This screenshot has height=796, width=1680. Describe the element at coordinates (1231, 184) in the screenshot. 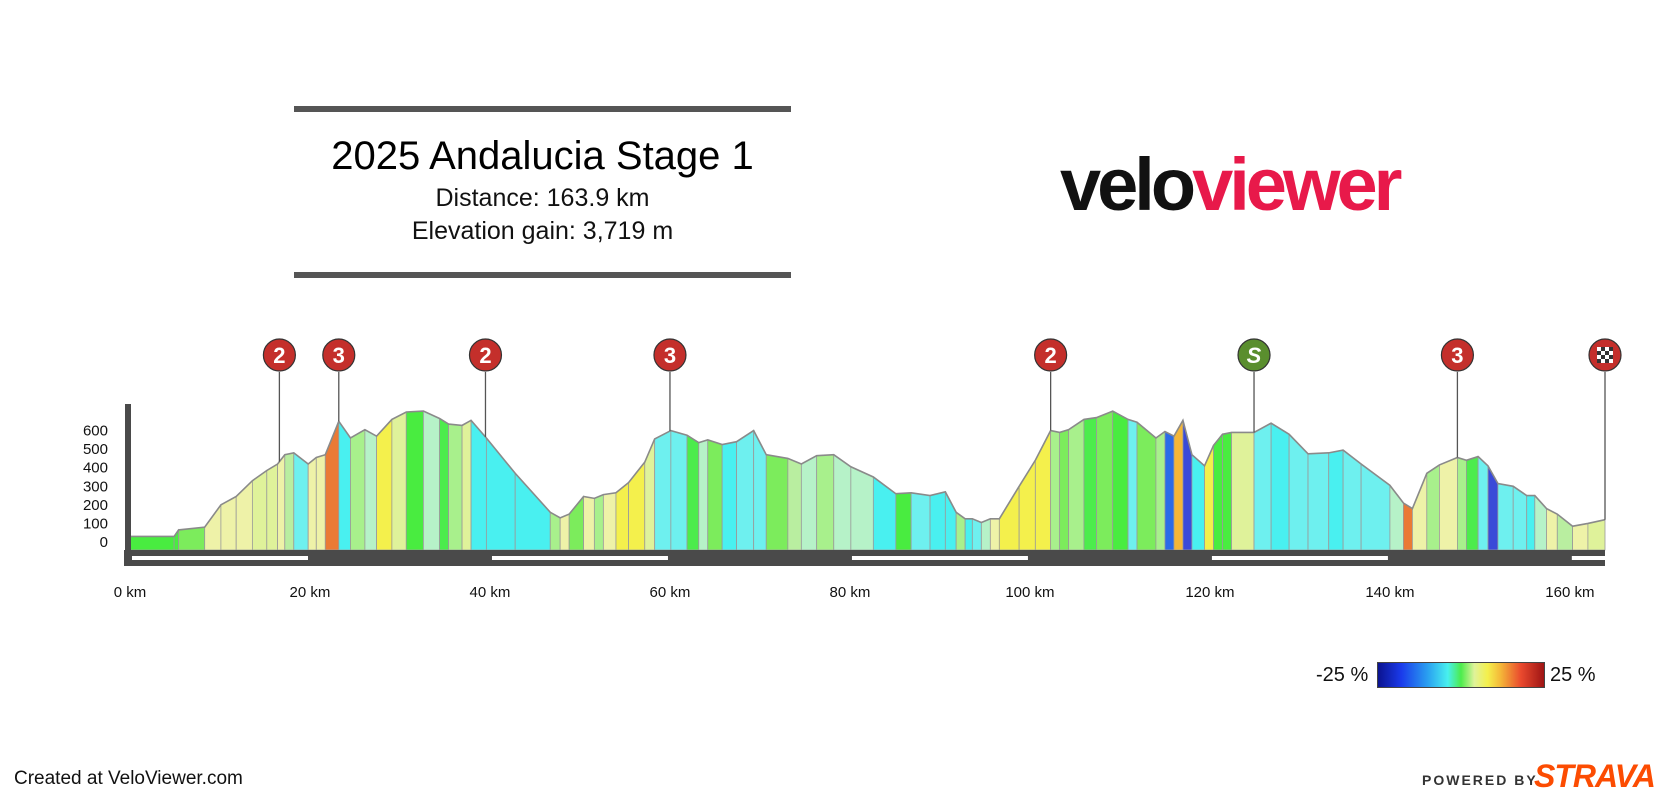

I see `veloviewer-logo: veloviewer` at that location.